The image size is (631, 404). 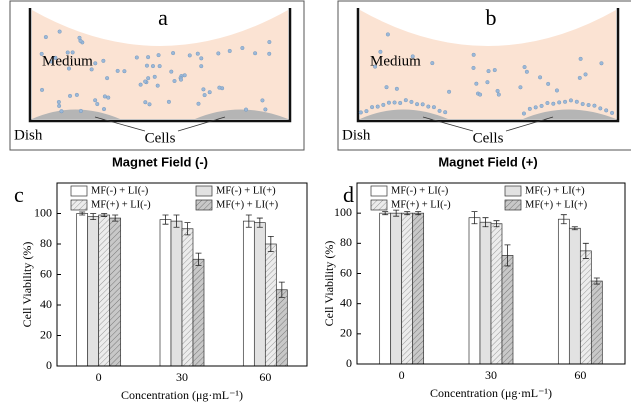 I want to click on caption: Magnet Field (+), so click(x=487, y=161).